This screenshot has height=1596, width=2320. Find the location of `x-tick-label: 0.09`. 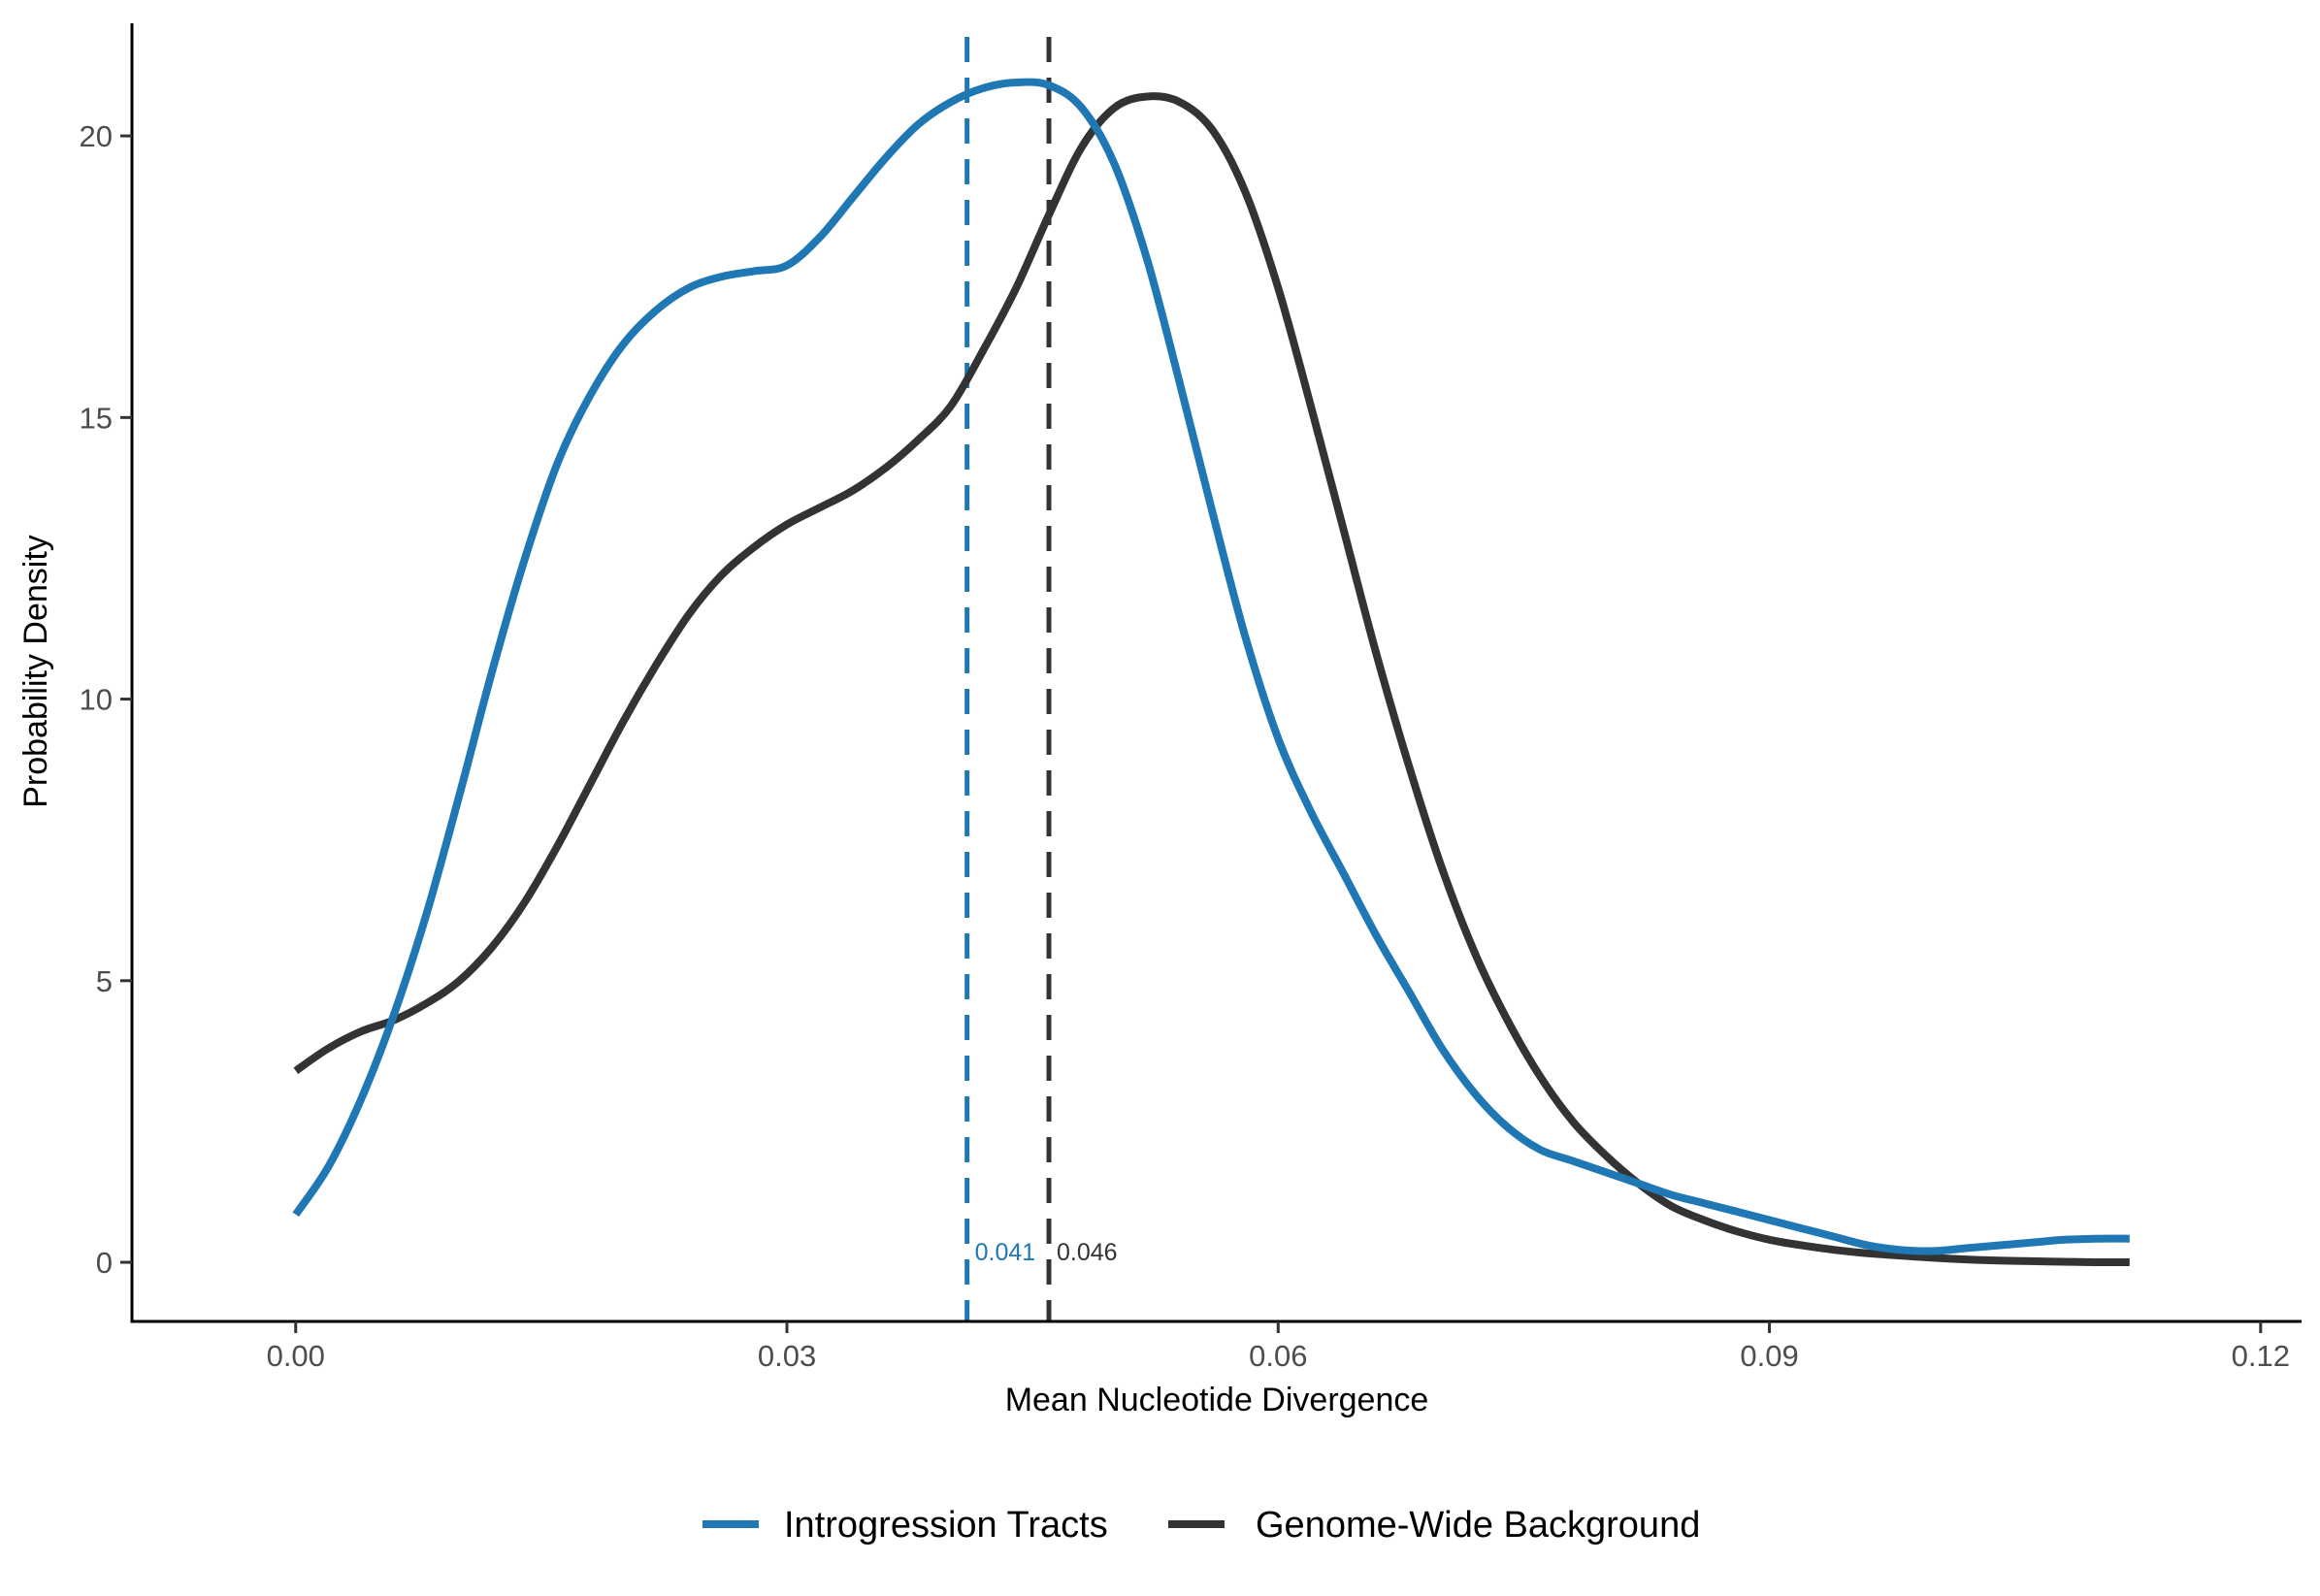

x-tick-label: 0.09 is located at coordinates (1769, 1356).